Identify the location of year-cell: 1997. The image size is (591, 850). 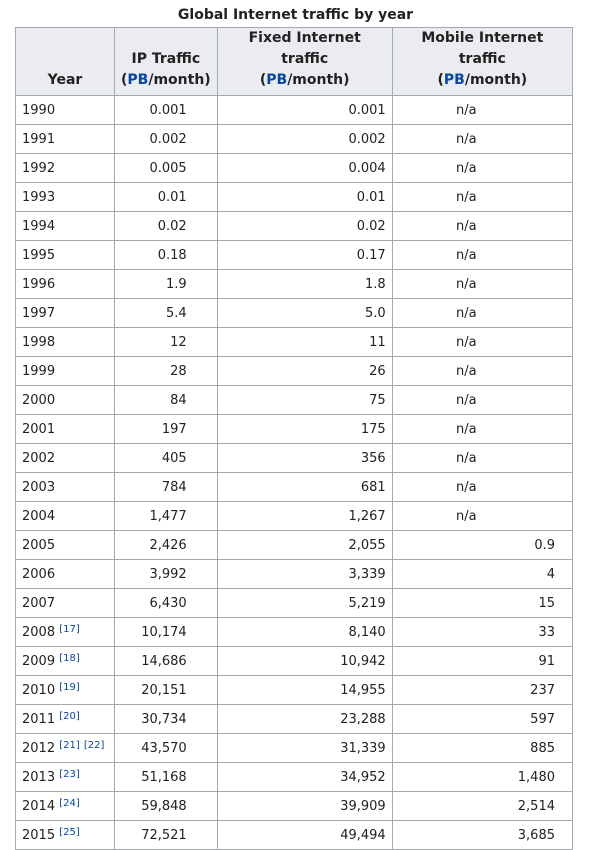
(65, 313).